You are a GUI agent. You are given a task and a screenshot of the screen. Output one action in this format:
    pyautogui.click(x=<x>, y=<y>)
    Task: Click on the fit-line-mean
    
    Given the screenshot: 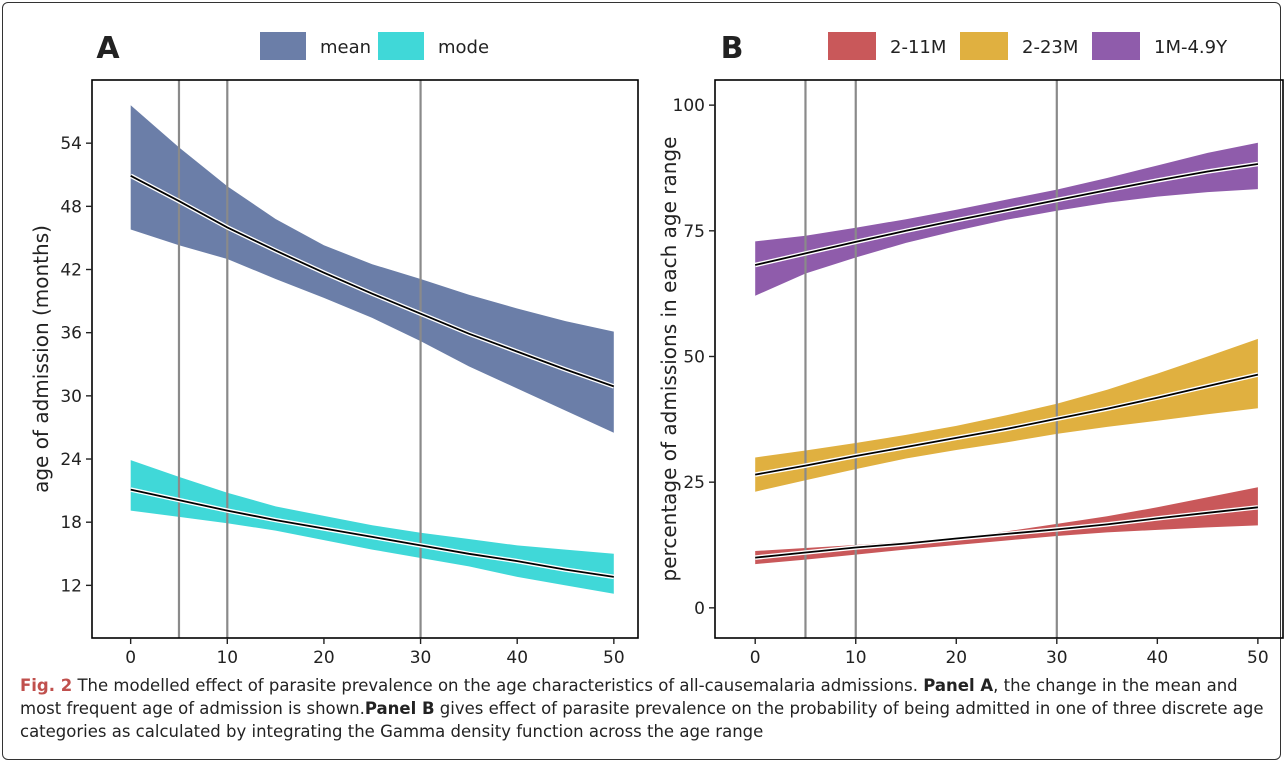 What is the action you would take?
    pyautogui.click(x=372, y=281)
    